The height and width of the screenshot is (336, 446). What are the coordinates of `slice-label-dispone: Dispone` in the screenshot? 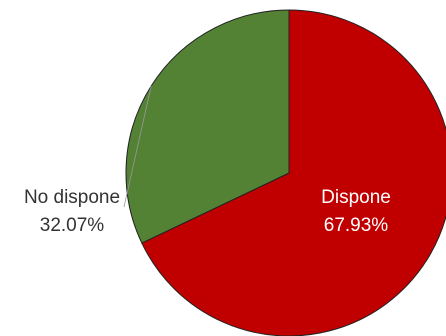 It's located at (356, 197).